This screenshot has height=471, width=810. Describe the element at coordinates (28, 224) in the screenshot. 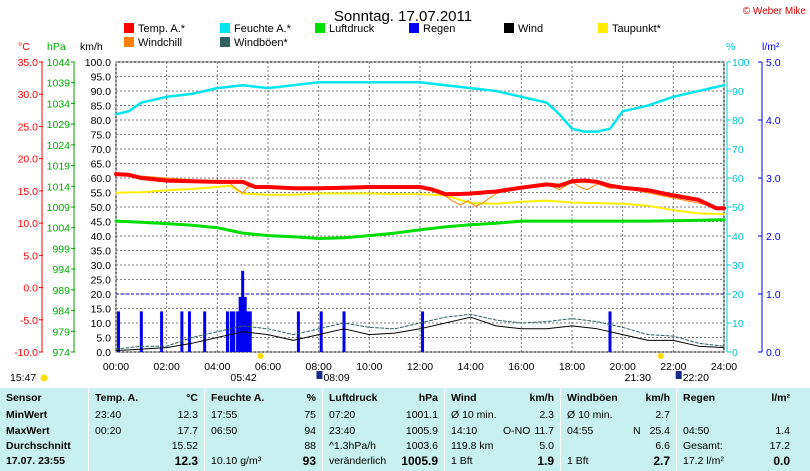

I see `temp-tick-label: 10.0` at that location.